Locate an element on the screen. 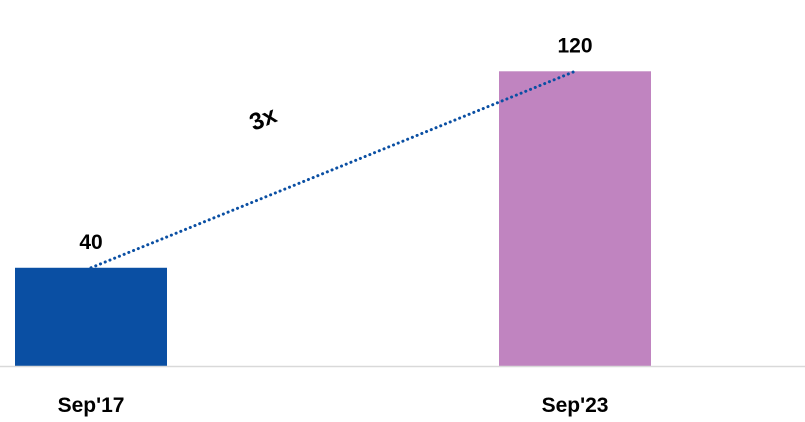  value-label: 40 is located at coordinates (90, 242).